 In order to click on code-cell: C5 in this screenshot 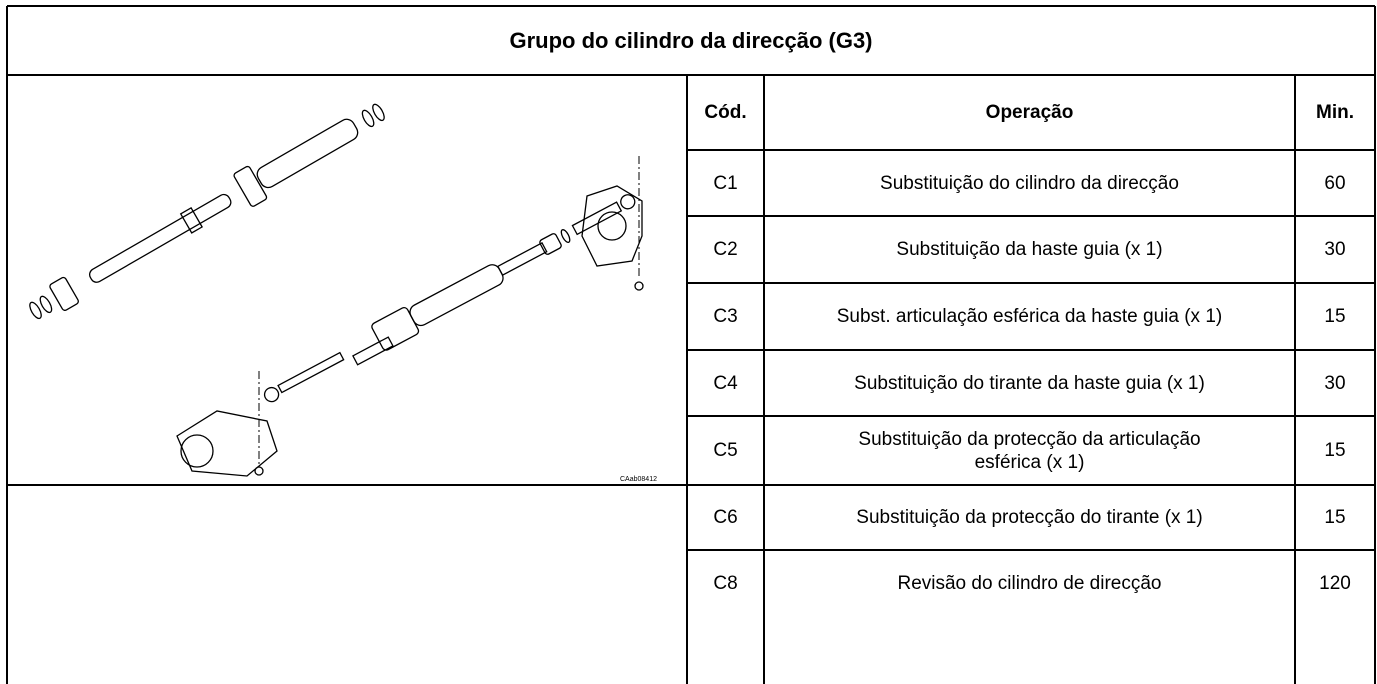, I will do `click(725, 450)`.